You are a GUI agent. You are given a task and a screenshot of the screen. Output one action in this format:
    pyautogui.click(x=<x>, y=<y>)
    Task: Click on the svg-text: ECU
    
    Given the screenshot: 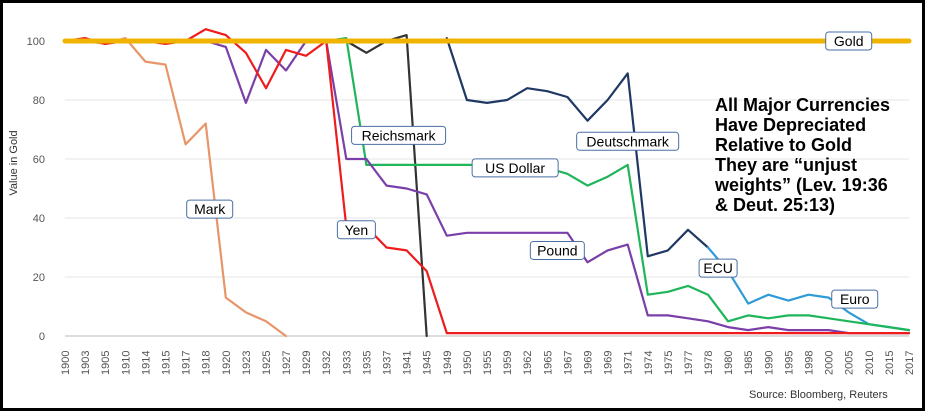 What is the action you would take?
    pyautogui.click(x=718, y=268)
    